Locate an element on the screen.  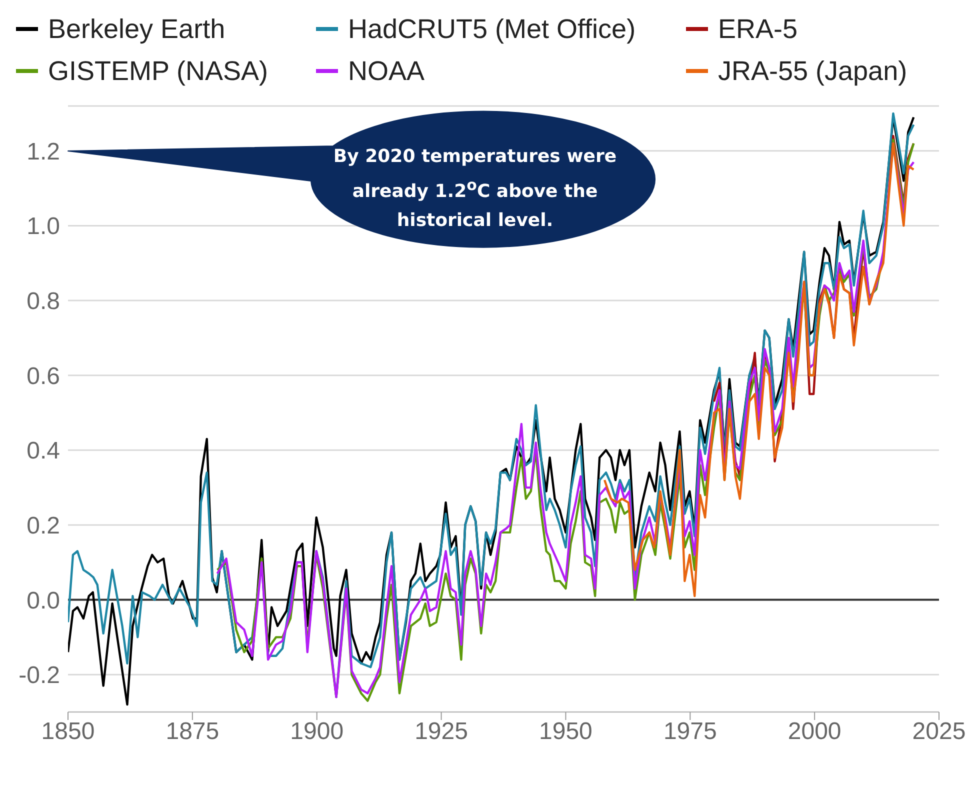
legend-label: NOAA is located at coordinates (386, 71).